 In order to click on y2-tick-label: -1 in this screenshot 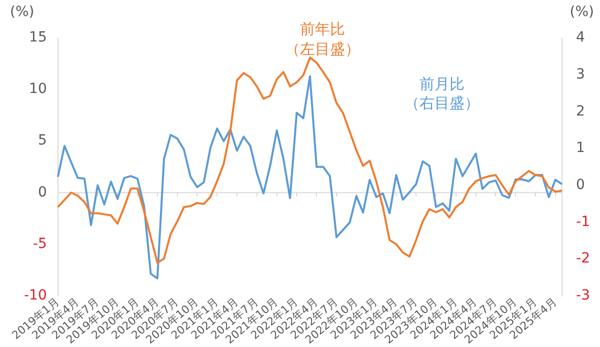, I will do `click(583, 222)`.